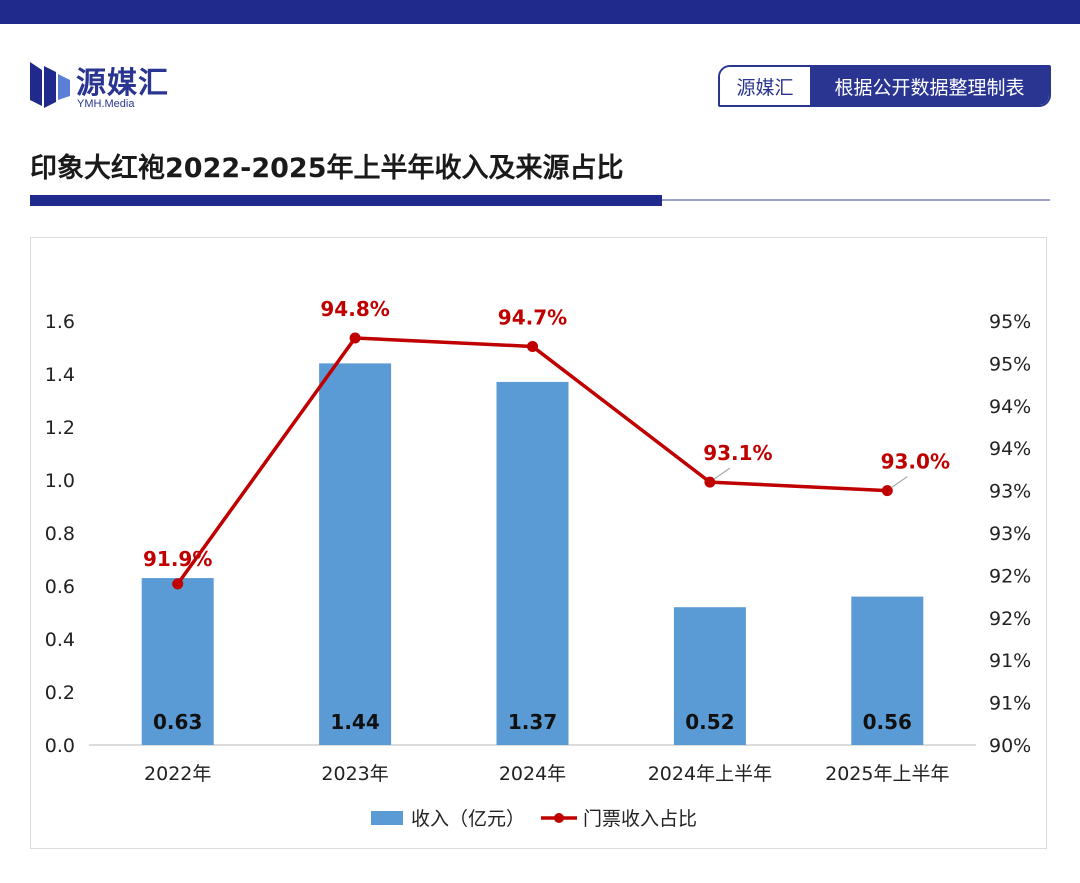 The height and width of the screenshot is (883, 1080). What do you see at coordinates (929, 86) in the screenshot?
I see `source-badge-note: 根据公开数据整理制表` at bounding box center [929, 86].